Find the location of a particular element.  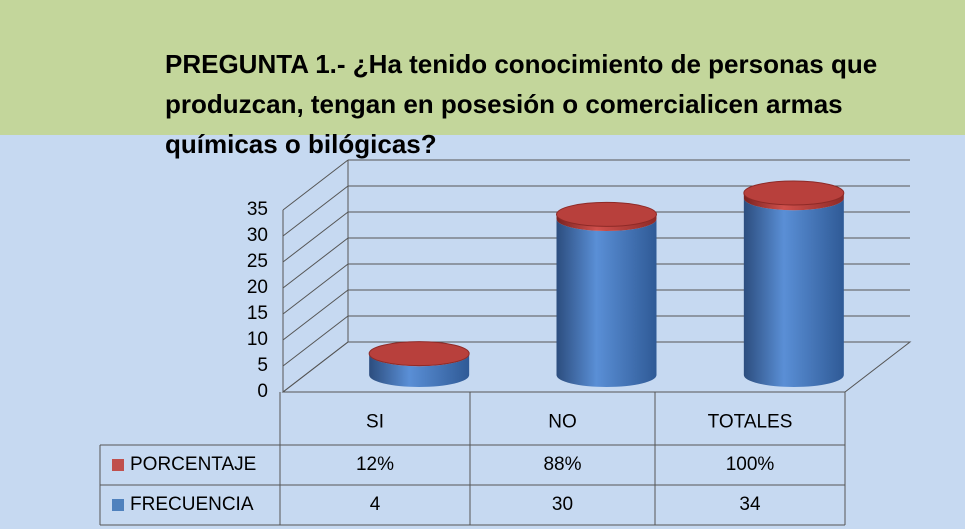

table-value: 100% is located at coordinates (750, 464).